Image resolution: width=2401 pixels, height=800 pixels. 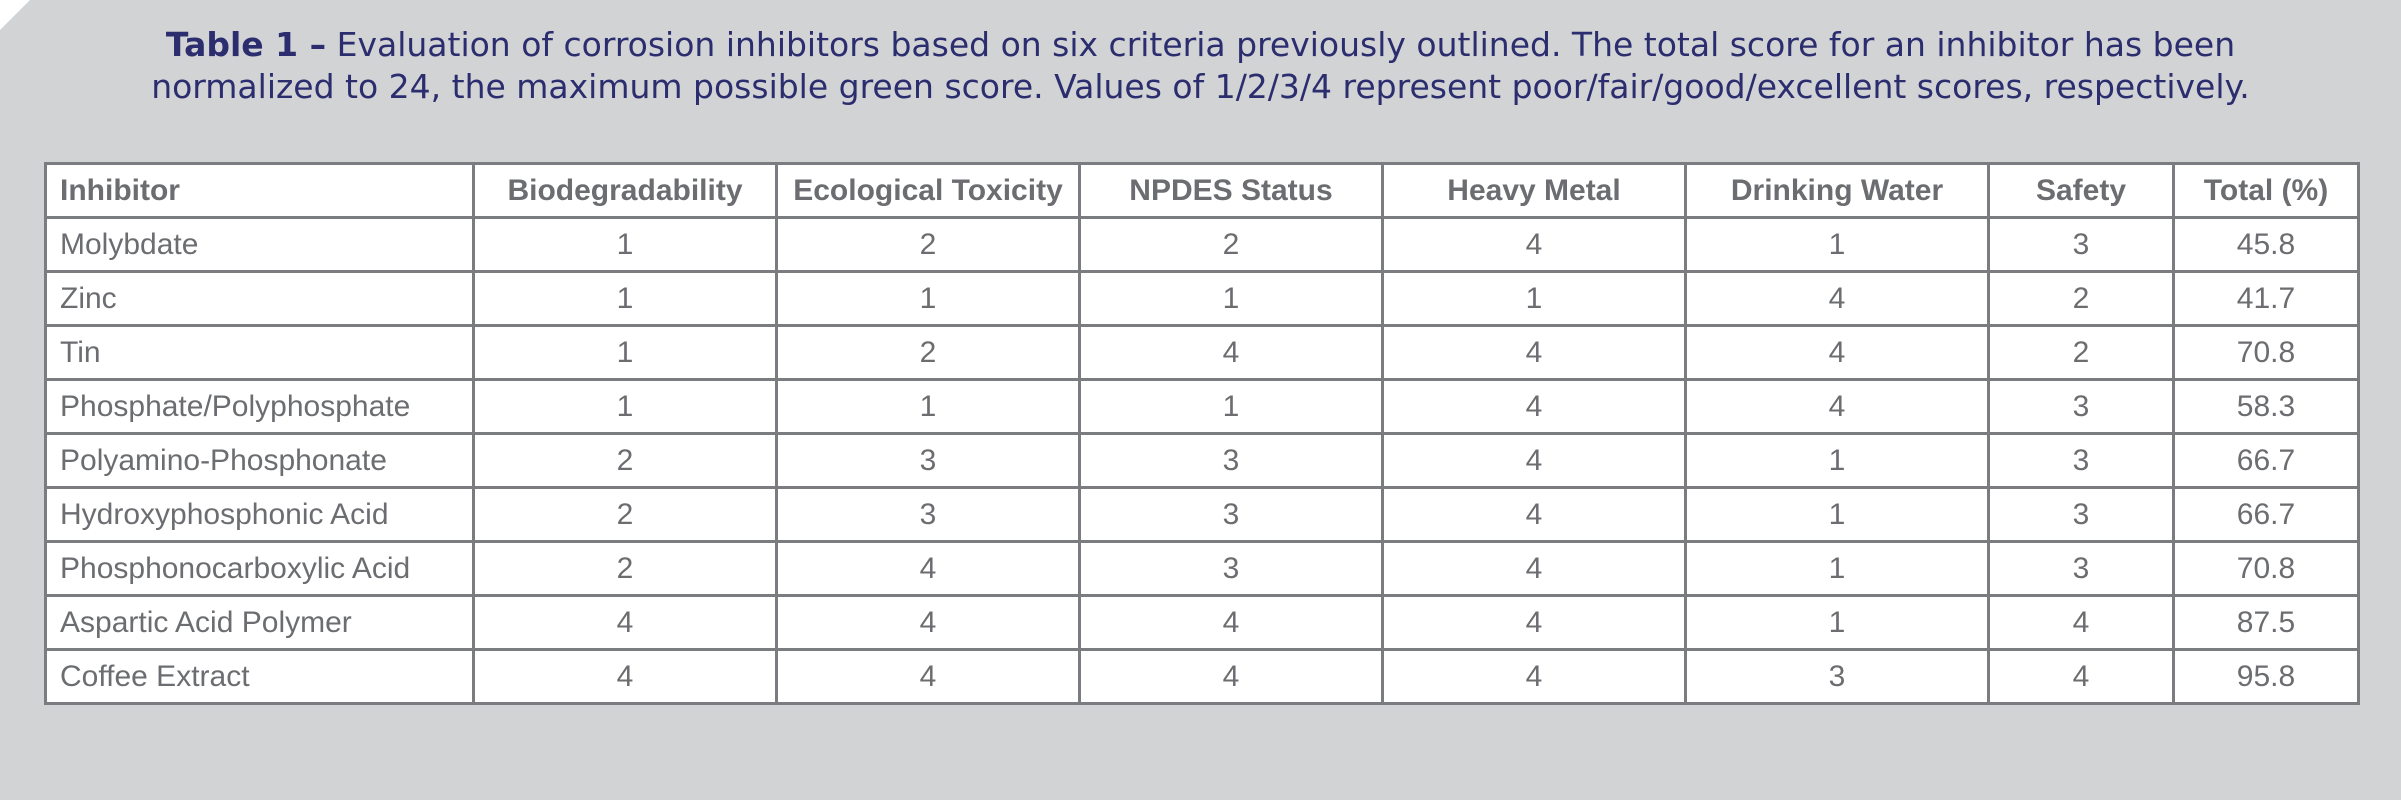 What do you see at coordinates (2266, 622) in the screenshot?
I see `total-cell: 87.5` at bounding box center [2266, 622].